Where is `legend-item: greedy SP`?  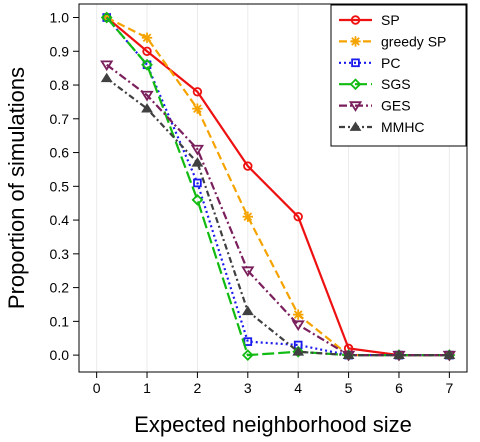
legend-item: greedy SP is located at coordinates (392, 41).